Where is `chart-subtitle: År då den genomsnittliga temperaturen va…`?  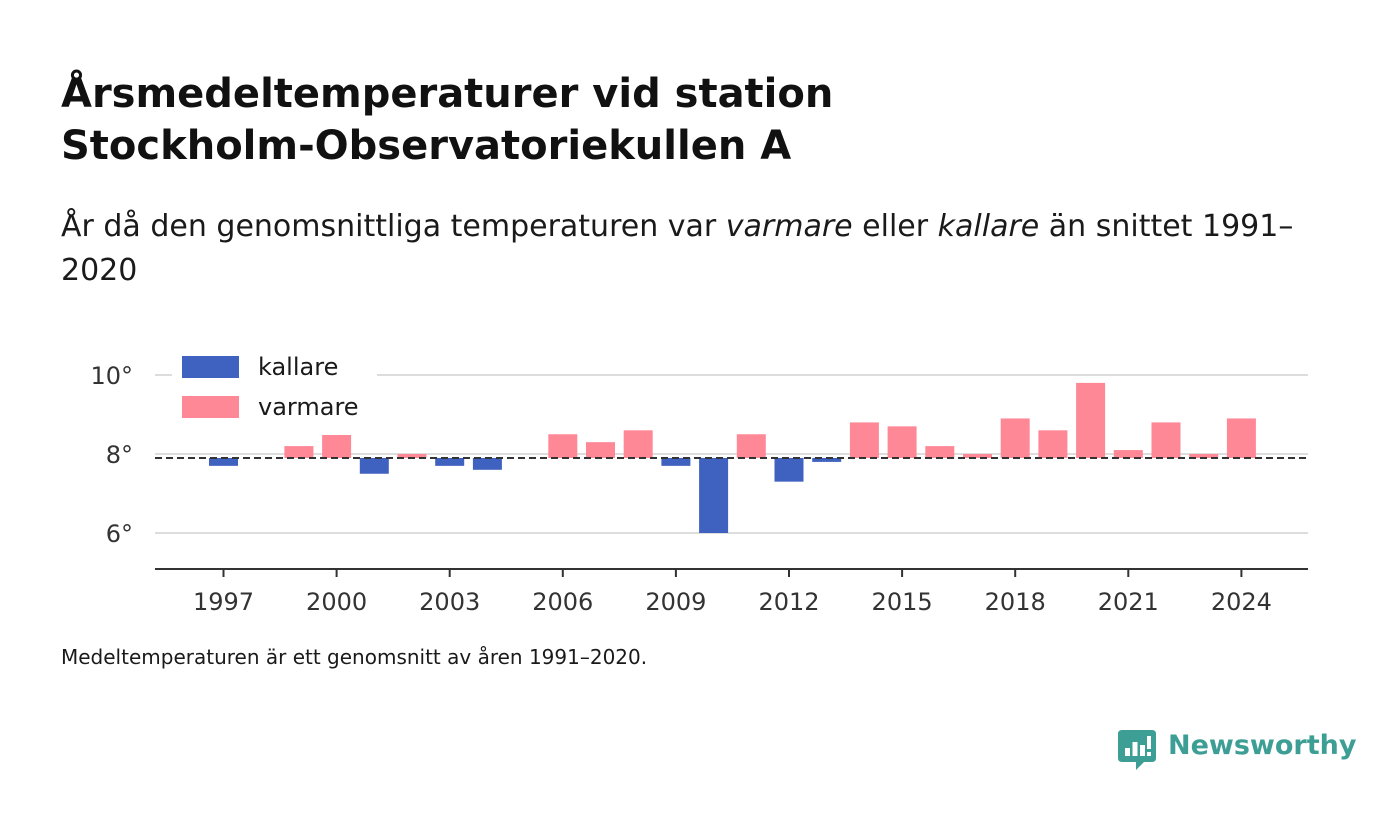 chart-subtitle: År då den genomsnittliga temperaturen va… is located at coordinates (681, 249).